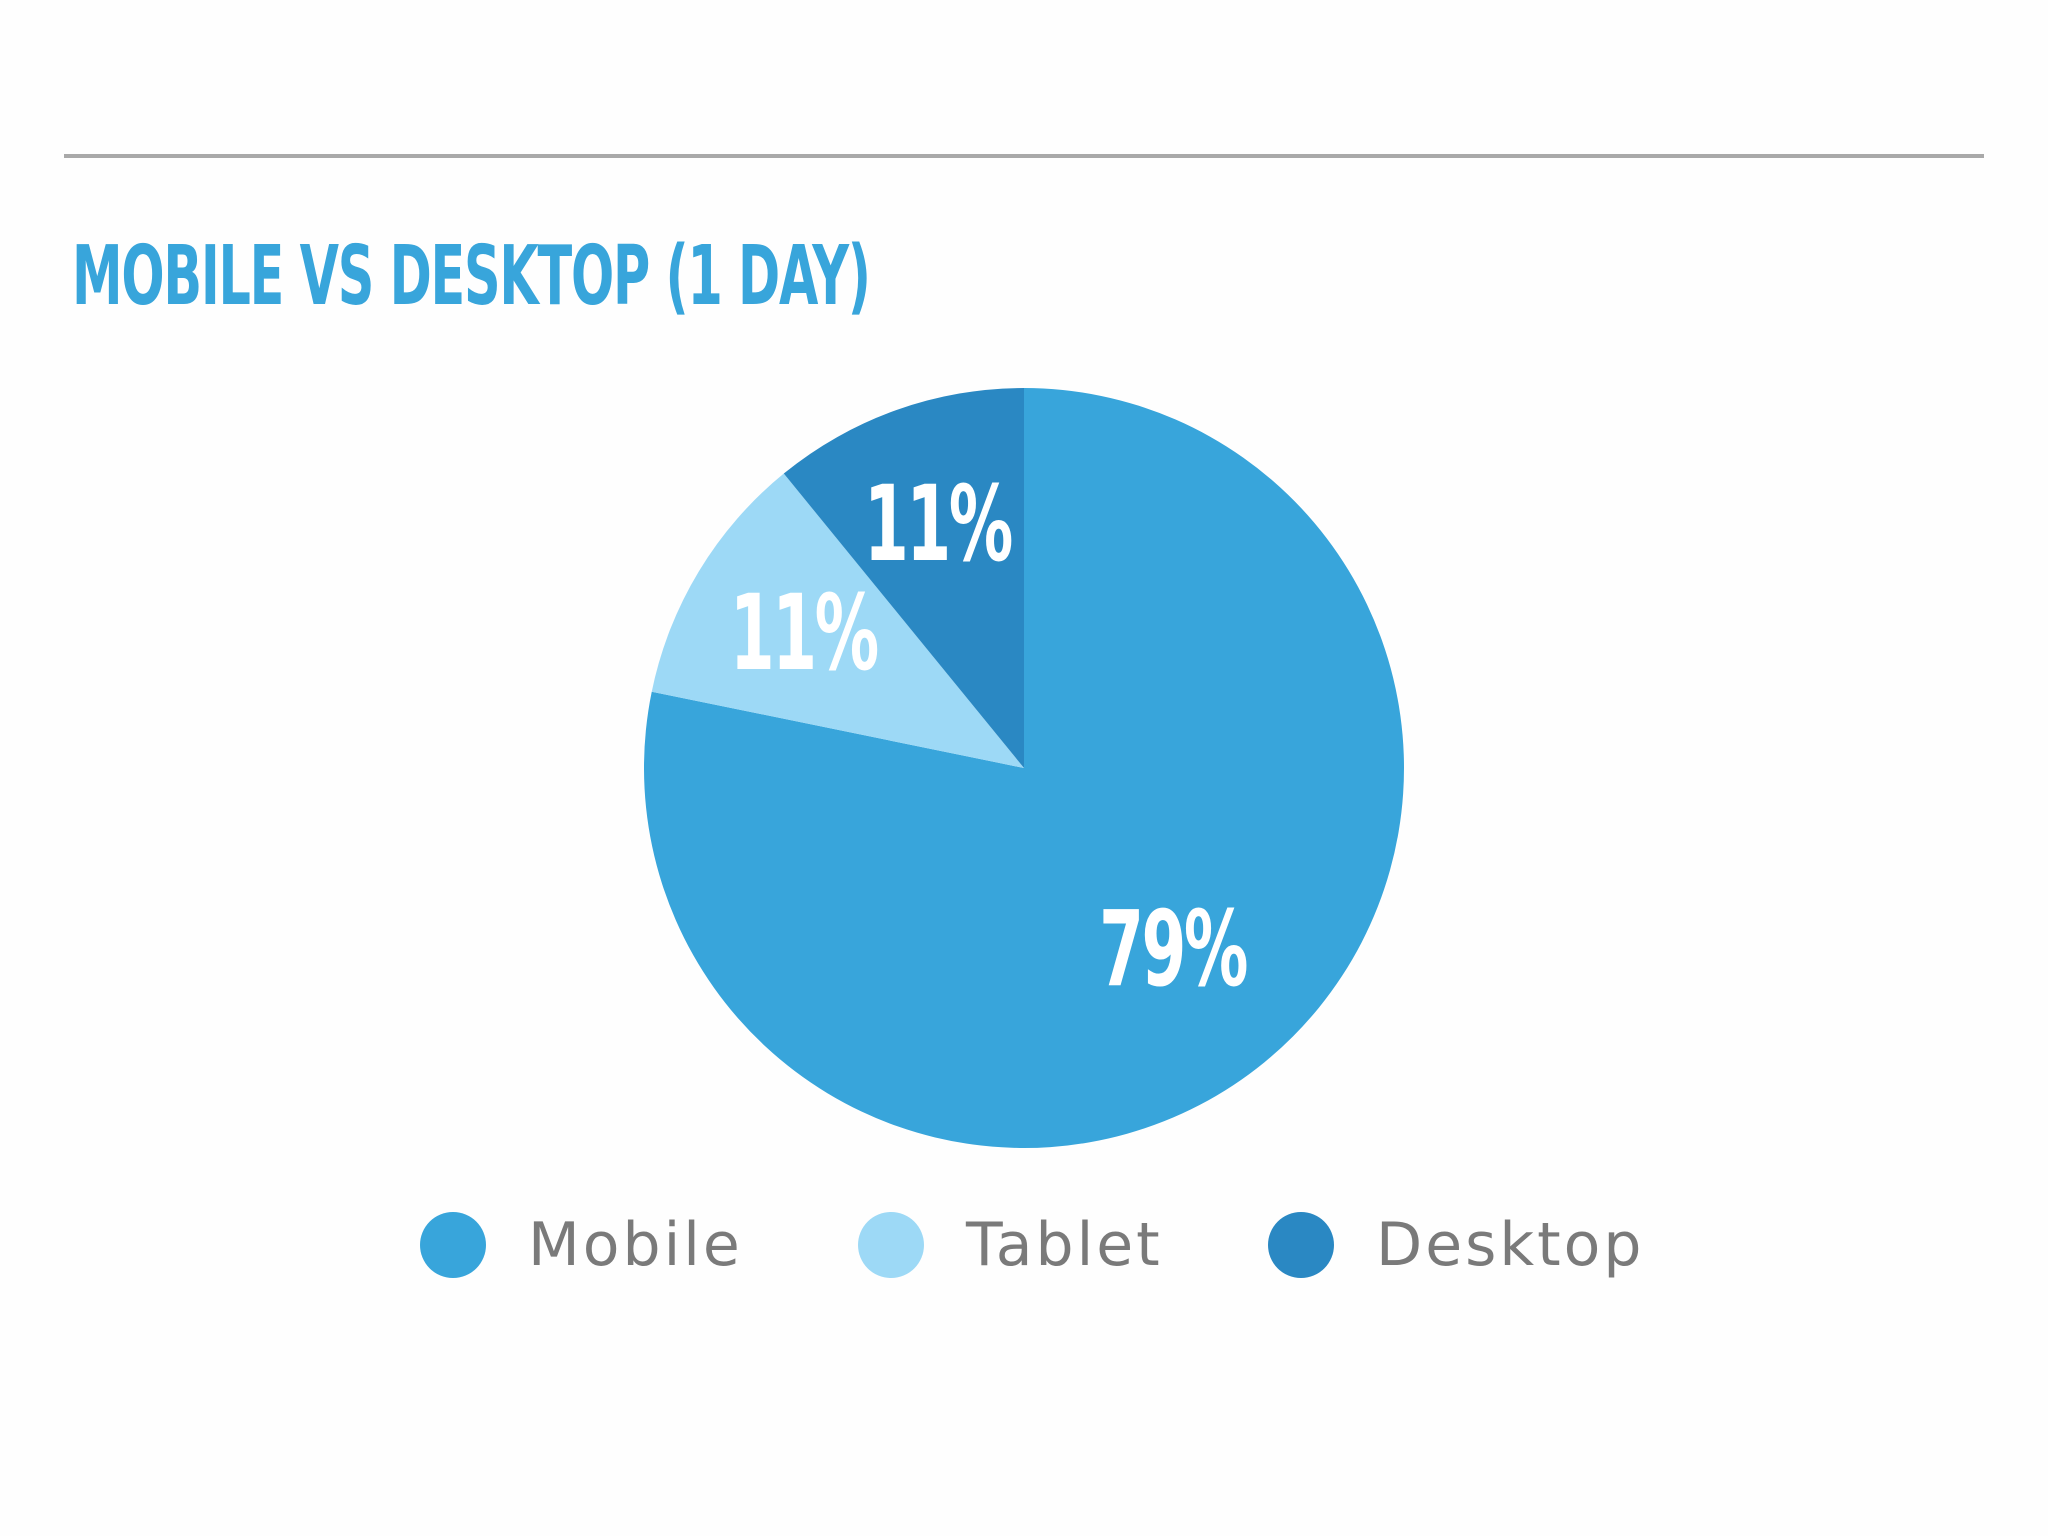  Describe the element at coordinates (453, 1245) in the screenshot. I see `legend-swatch-mobile` at that location.